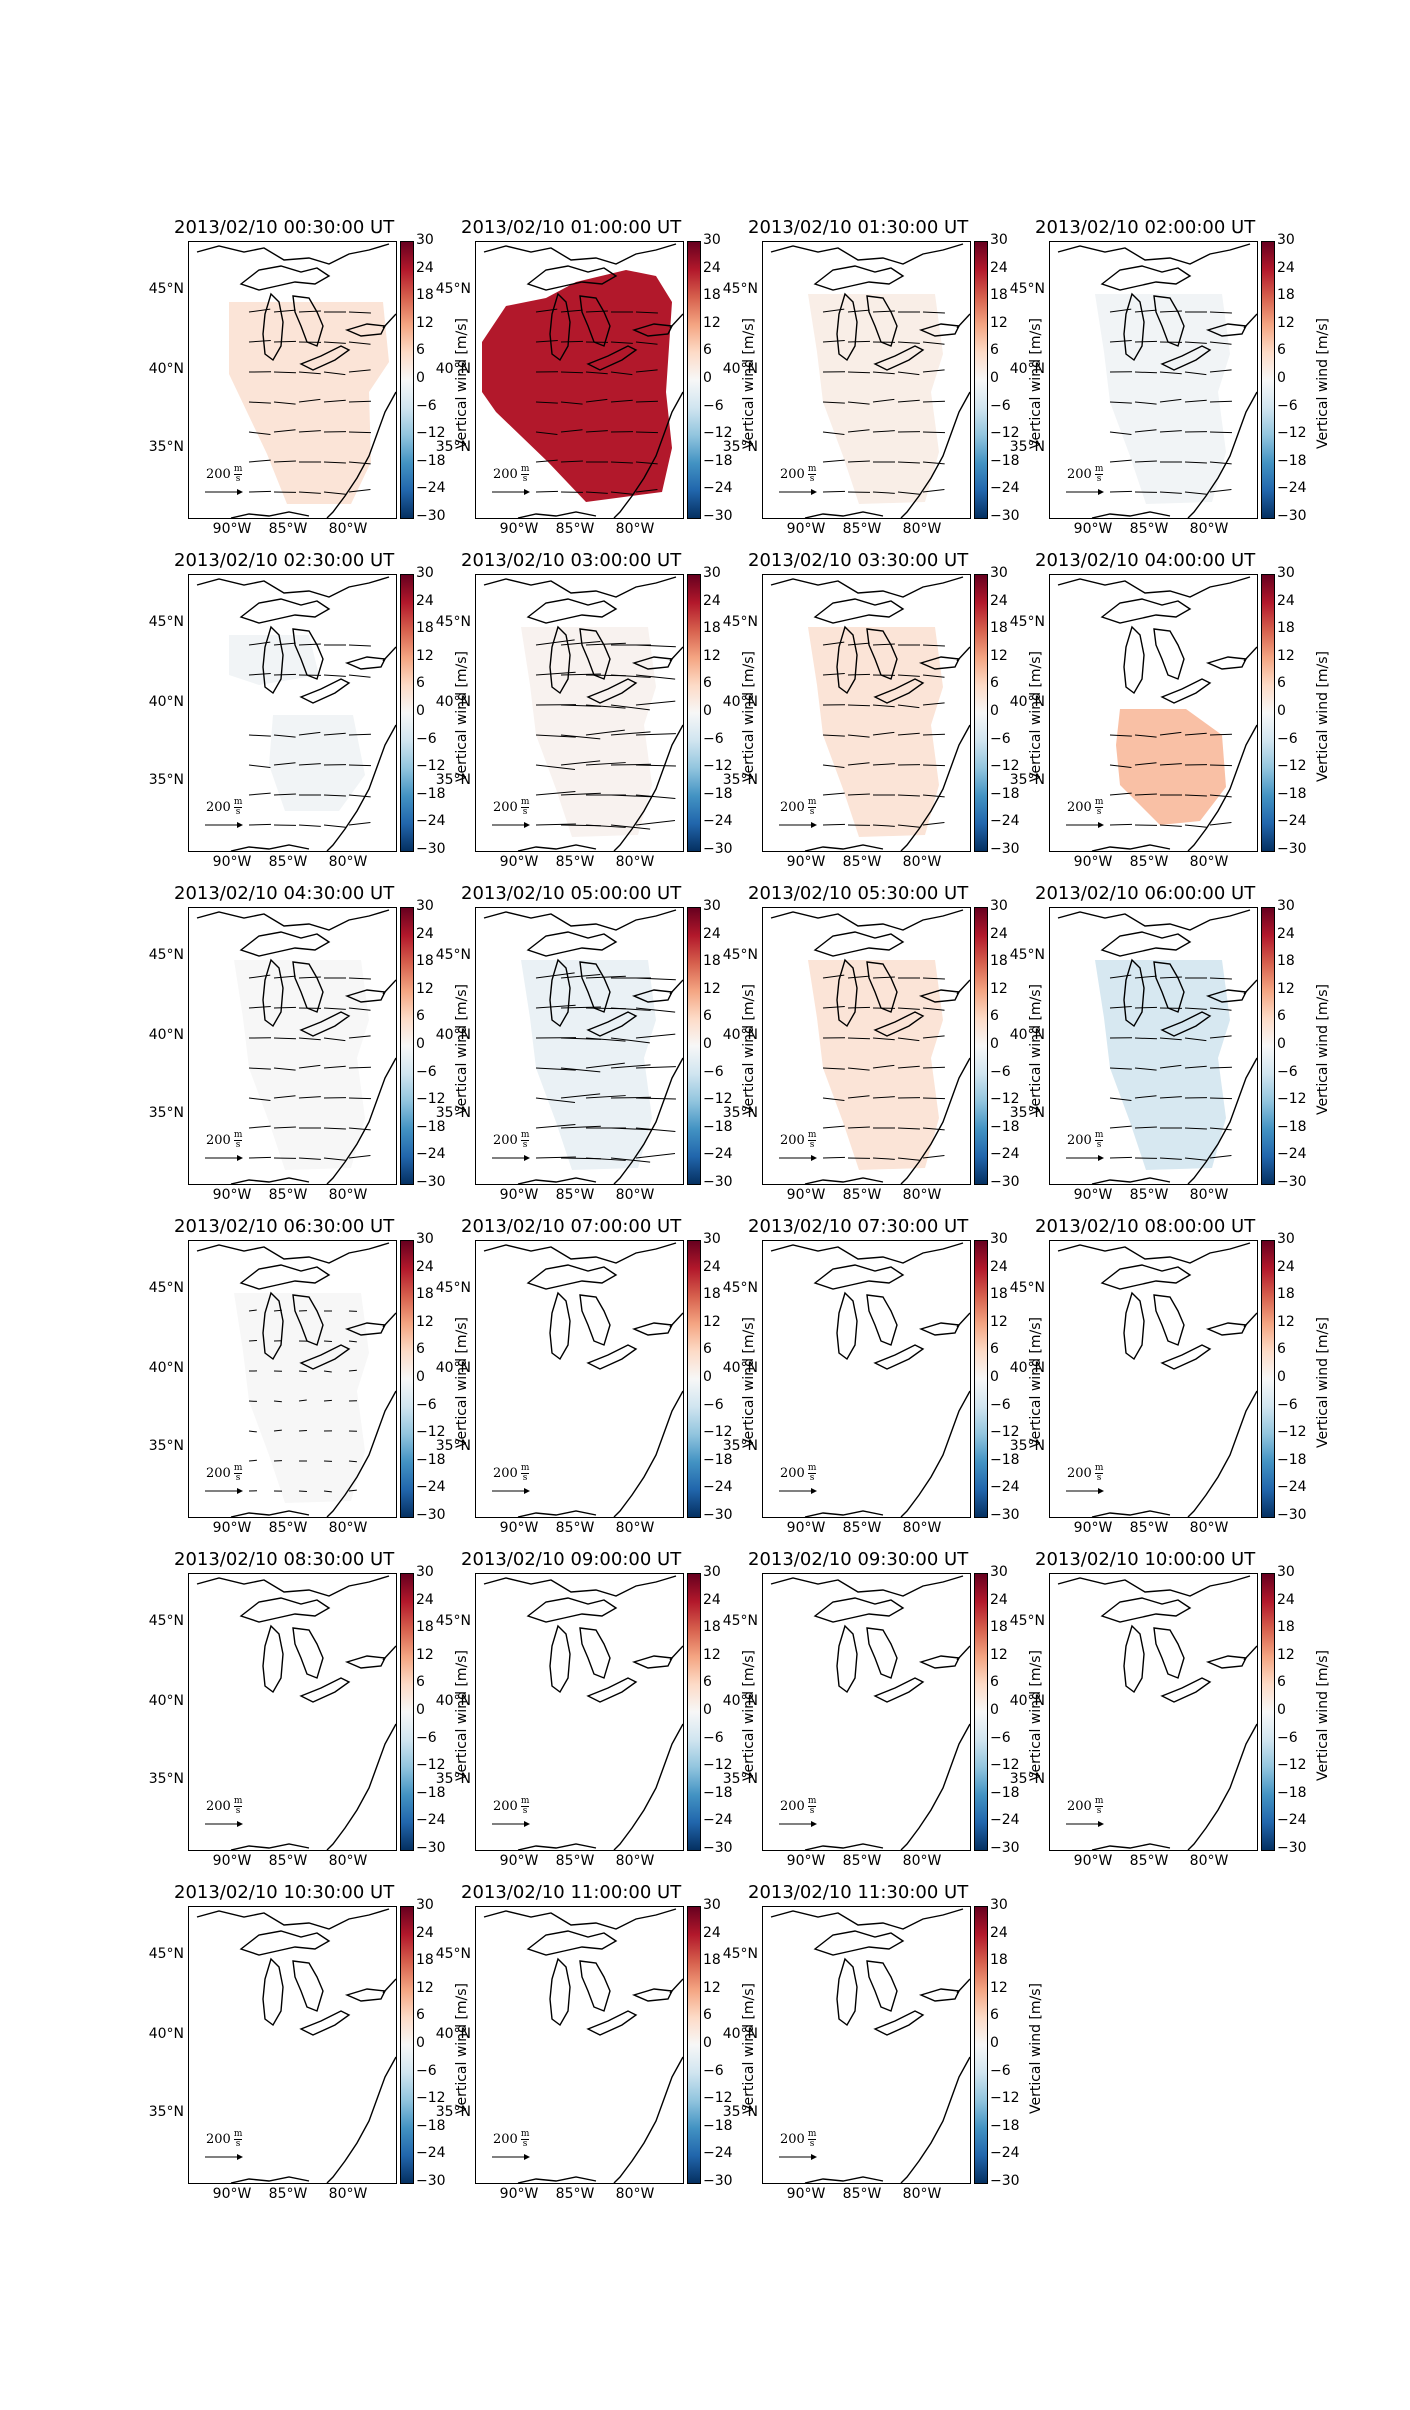  Describe the element at coordinates (858, 227) in the screenshot. I see `panel-title: 2013/02/10 01:30:00 UT` at that location.